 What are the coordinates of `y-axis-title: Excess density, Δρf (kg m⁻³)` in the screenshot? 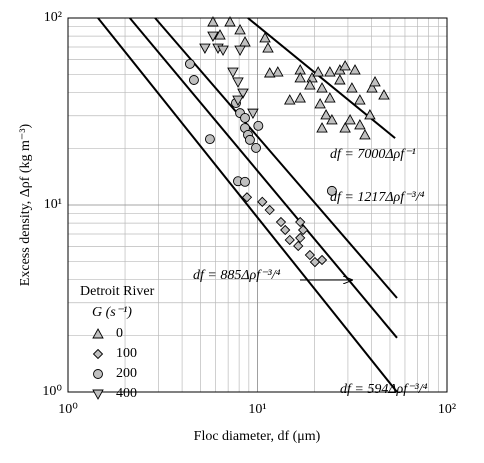 It's located at (25, 204).